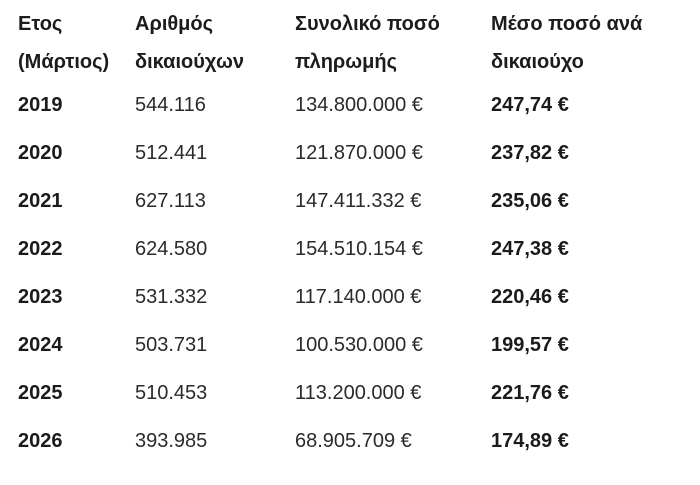 The image size is (700, 485). What do you see at coordinates (358, 200) in the screenshot?
I see `total-payment-cell: 147.411.332 €` at bounding box center [358, 200].